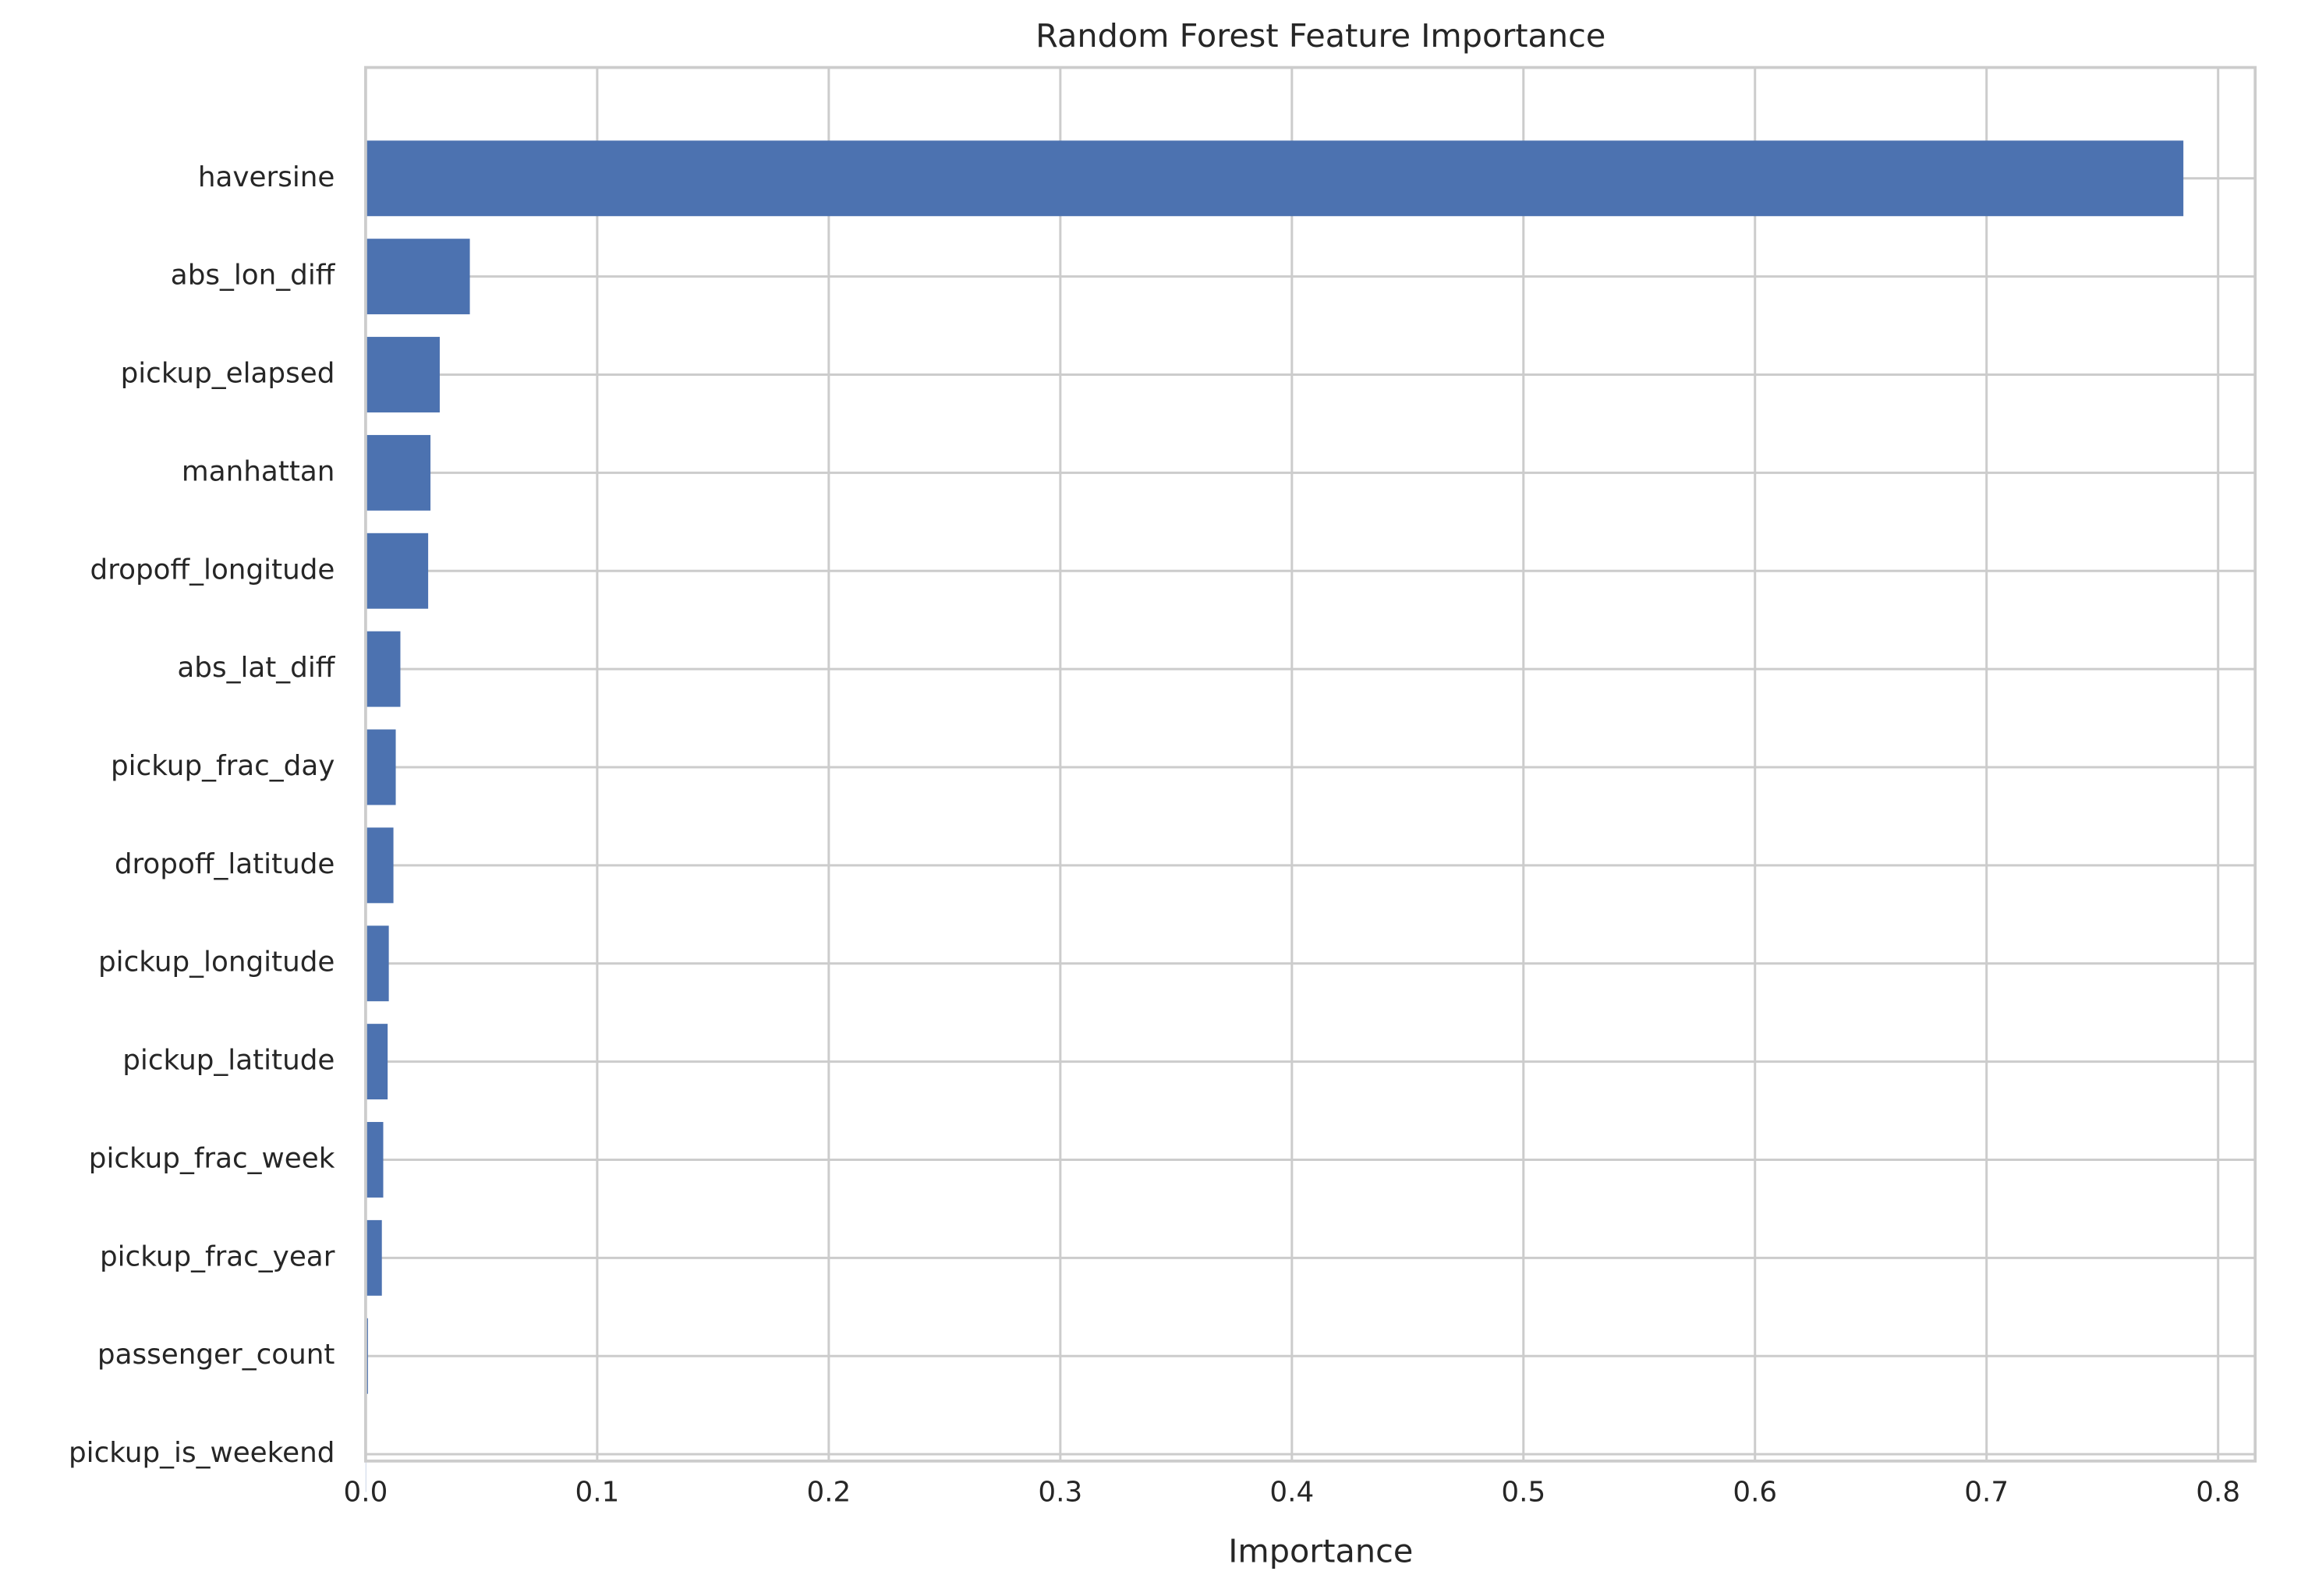  Describe the element at coordinates (217, 962) in the screenshot. I see `y-tick-label: pickup_longitude` at that location.